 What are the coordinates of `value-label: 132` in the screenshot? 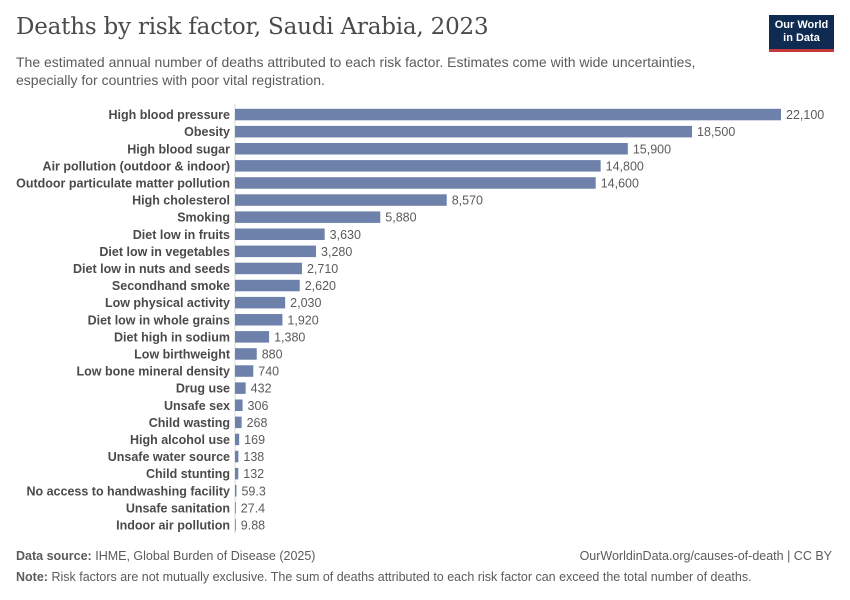 It's located at (253, 474).